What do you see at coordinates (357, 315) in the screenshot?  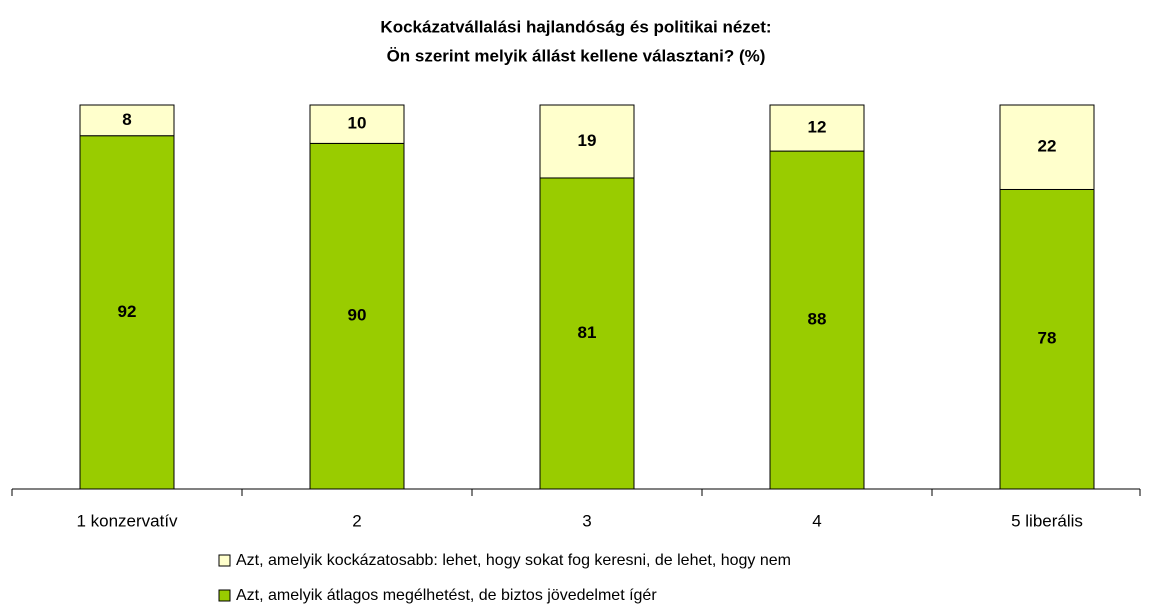 I see `value-label: 90` at bounding box center [357, 315].